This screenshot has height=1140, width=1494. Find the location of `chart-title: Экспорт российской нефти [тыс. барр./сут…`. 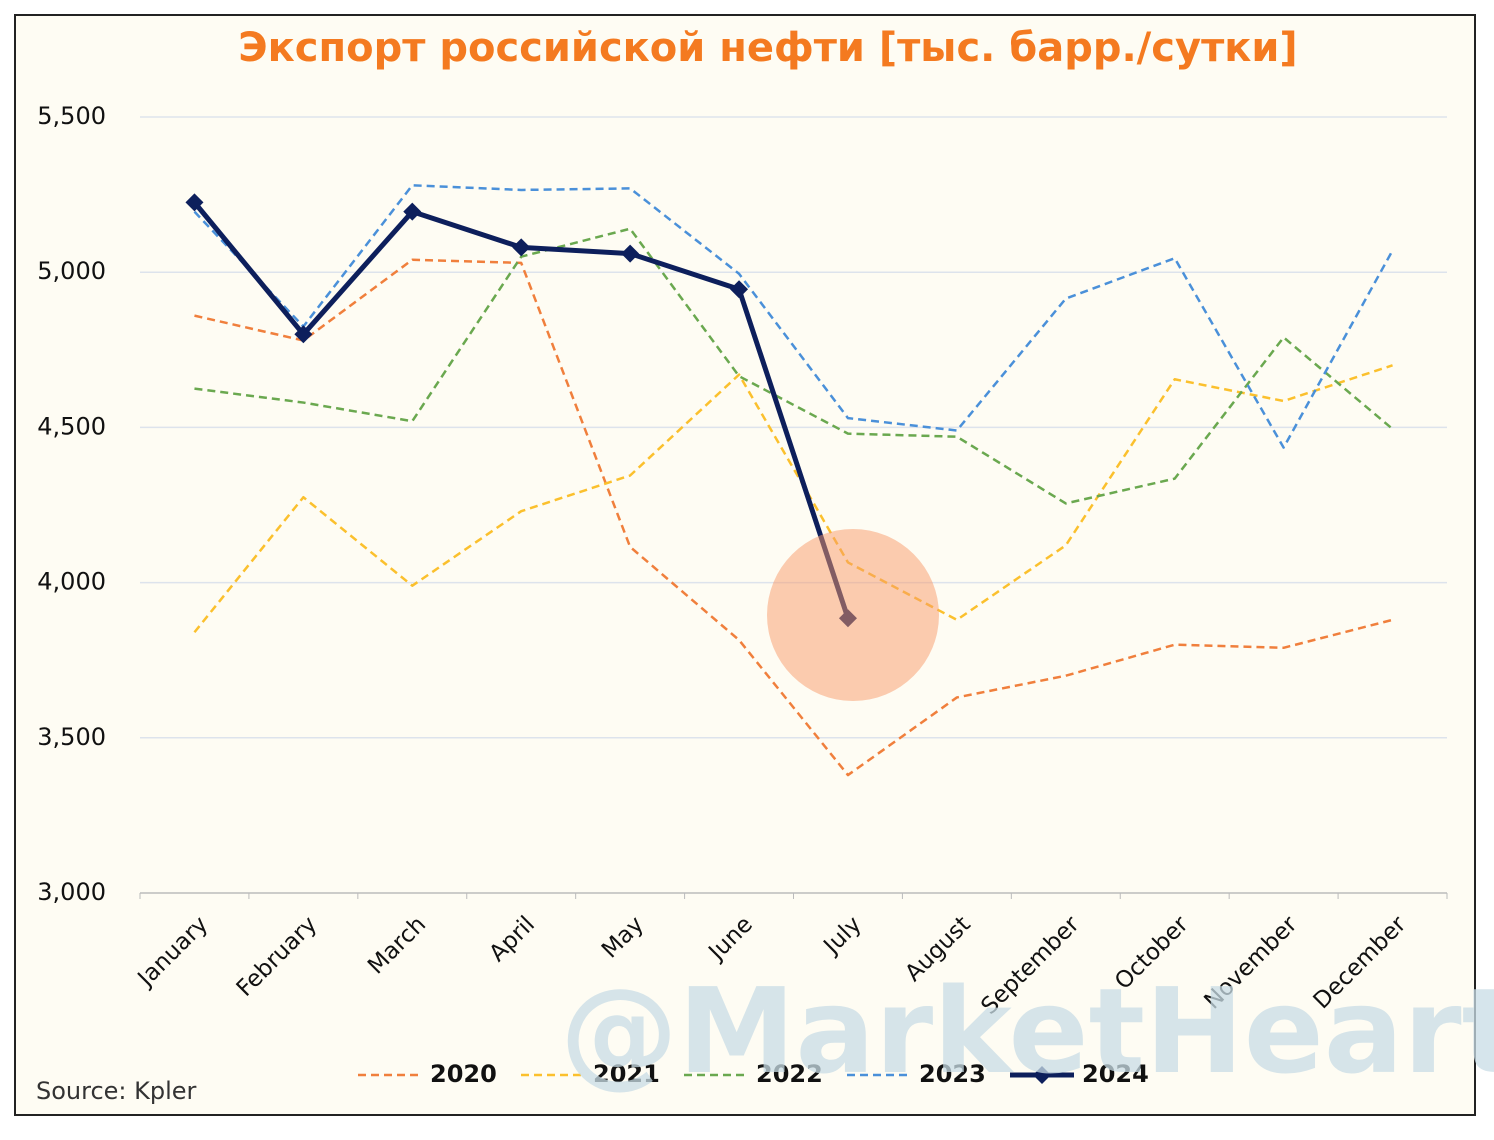

chart-title: Экспорт российской нефти [тыс. барр./сут… is located at coordinates (767, 48).